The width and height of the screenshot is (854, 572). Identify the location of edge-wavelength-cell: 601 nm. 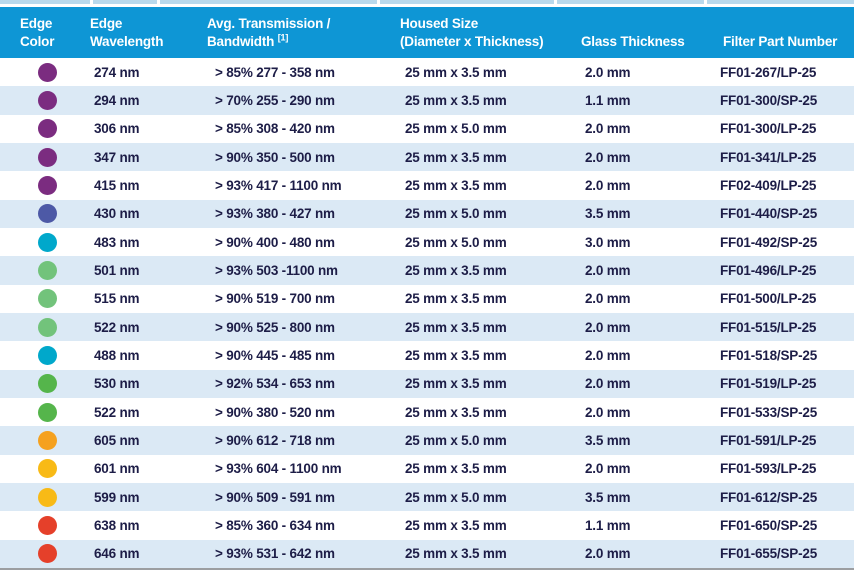
(117, 469).